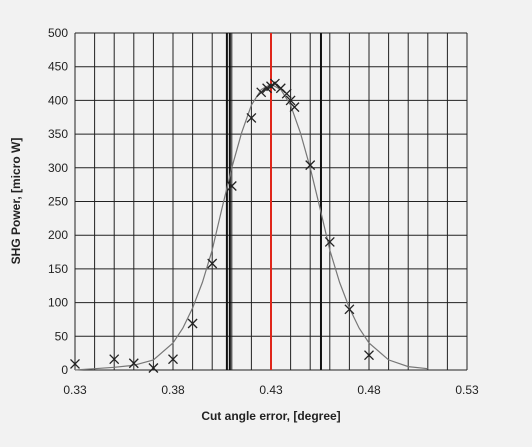  Describe the element at coordinates (273, 201) in the screenshot. I see `reference-lines` at that location.